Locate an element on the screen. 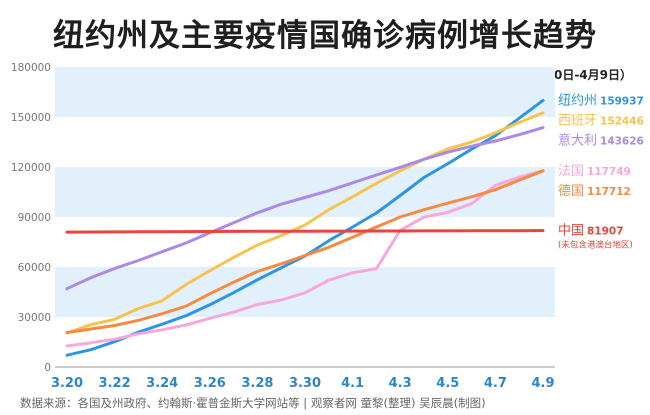 The height and width of the screenshot is (415, 650). series-line-中国 is located at coordinates (305, 231).